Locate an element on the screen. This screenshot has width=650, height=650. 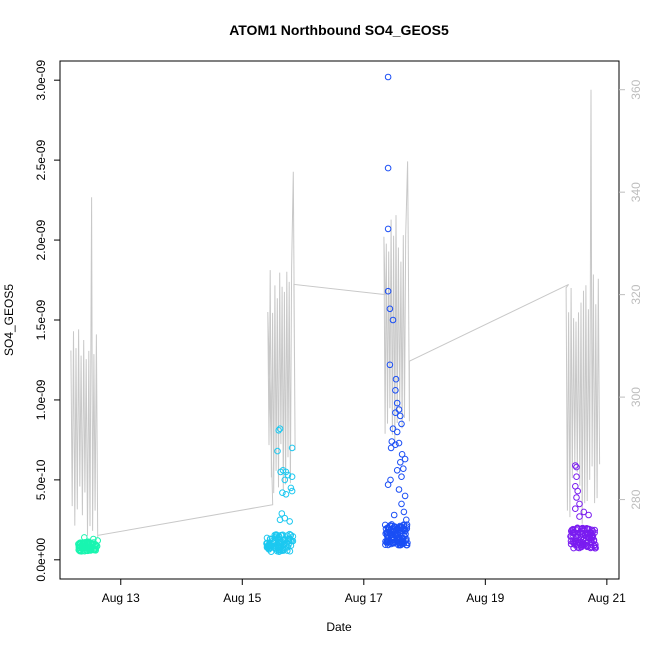
y2-tick-label: 280 is located at coordinates (636, 499).